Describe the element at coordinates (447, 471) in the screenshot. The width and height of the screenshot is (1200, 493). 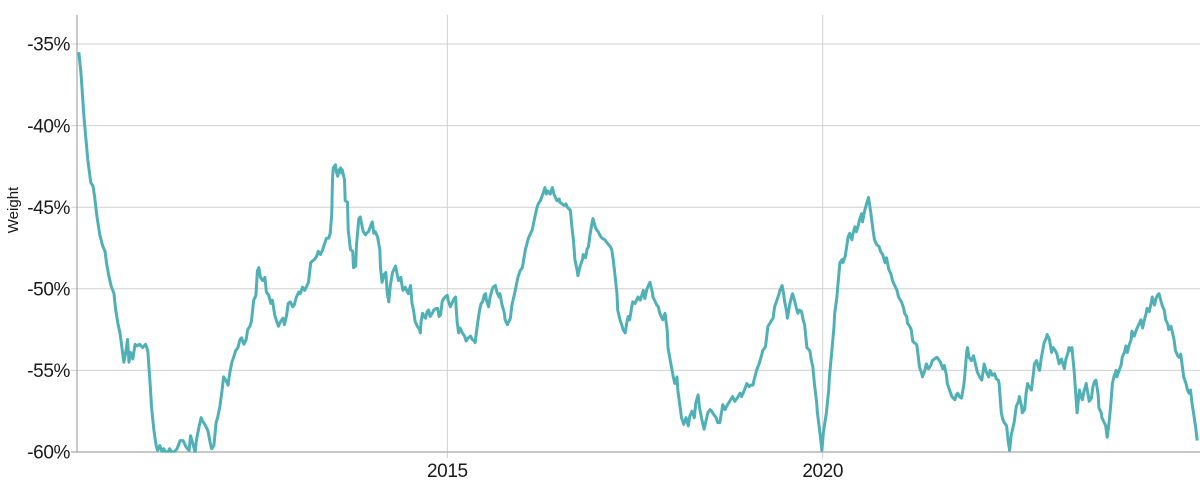
I see `x-tick-label: 2015` at that location.